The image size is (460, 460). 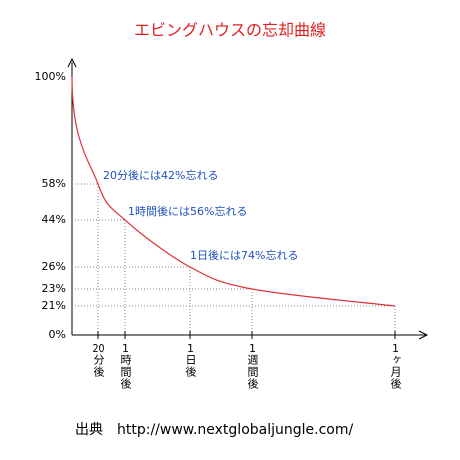 What do you see at coordinates (57, 334) in the screenshot?
I see `y-tick-label: 0%` at bounding box center [57, 334].